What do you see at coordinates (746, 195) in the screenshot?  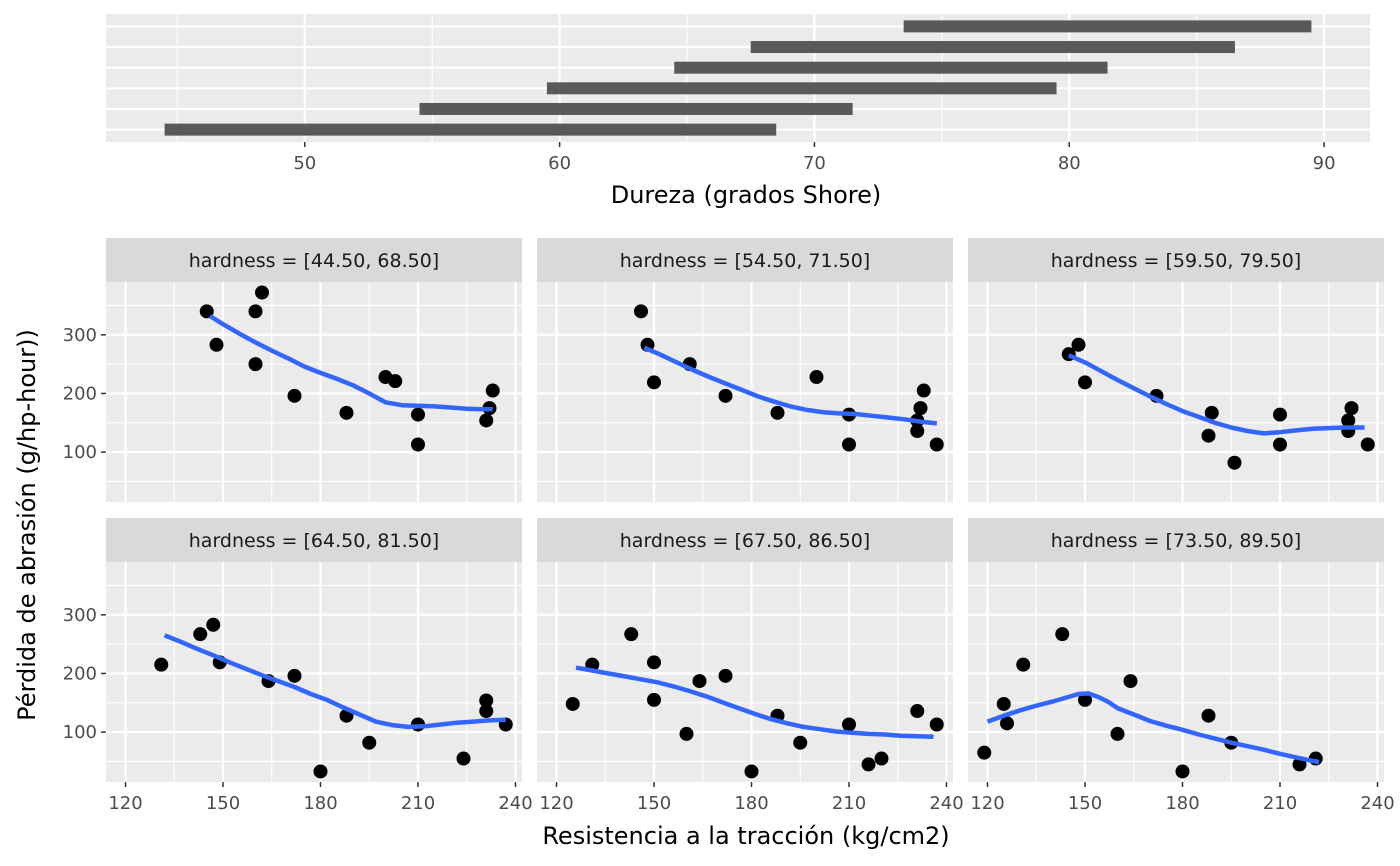 I see `top-x-axis-title: Dureza (grados Shore)` at bounding box center [746, 195].